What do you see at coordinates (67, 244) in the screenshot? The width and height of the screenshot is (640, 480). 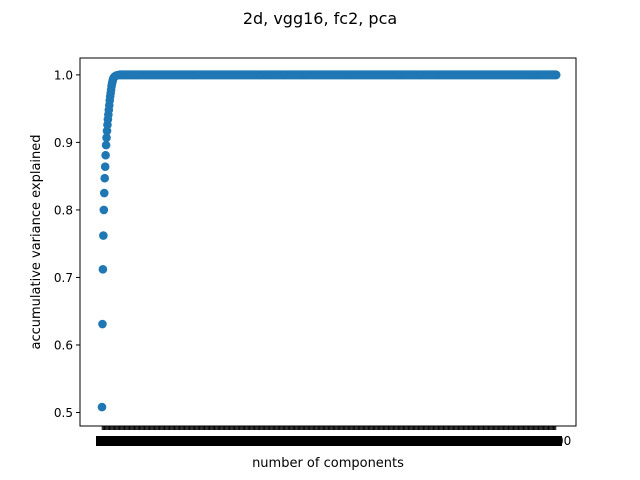 I see `y-axis: 0.5 0.6 0.7 0.8 0.9 1.0` at bounding box center [67, 244].